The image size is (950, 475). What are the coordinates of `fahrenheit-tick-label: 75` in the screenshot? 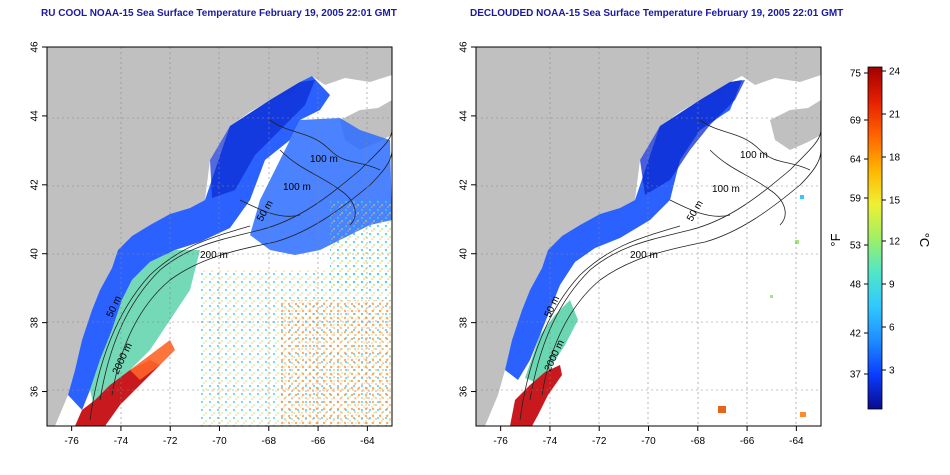 It's located at (856, 74).